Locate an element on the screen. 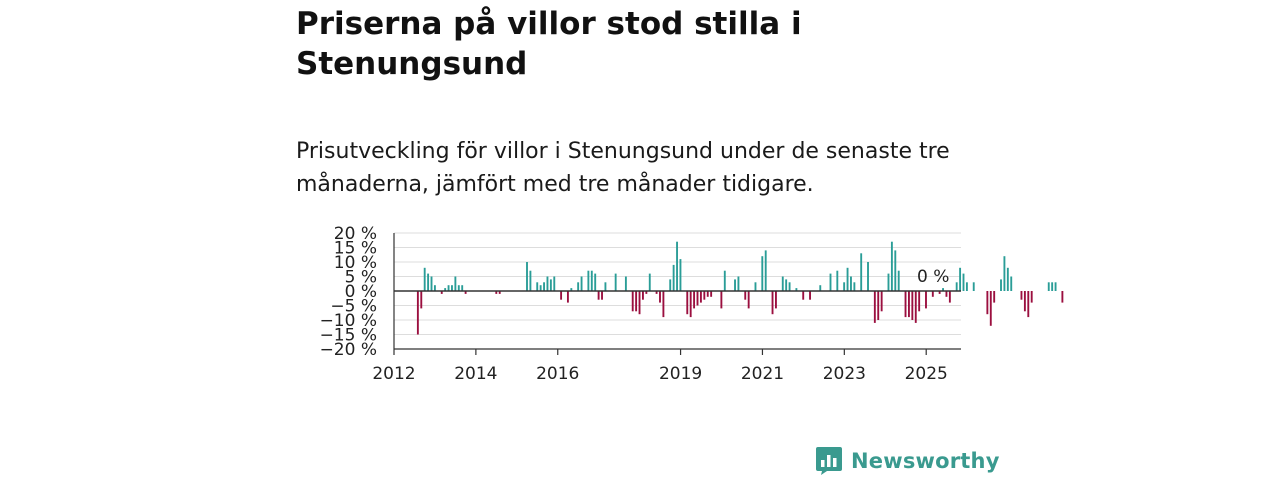 This screenshot has height=480, width=1280. brand-name: Newsworthy is located at coordinates (925, 461).